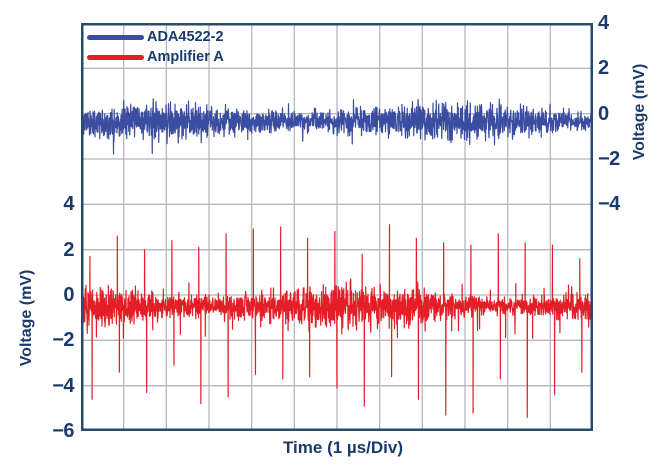 Image resolution: width=657 pixels, height=466 pixels. Describe the element at coordinates (63, 340) in the screenshot. I see `left-axis-tick-label: −2` at that location.